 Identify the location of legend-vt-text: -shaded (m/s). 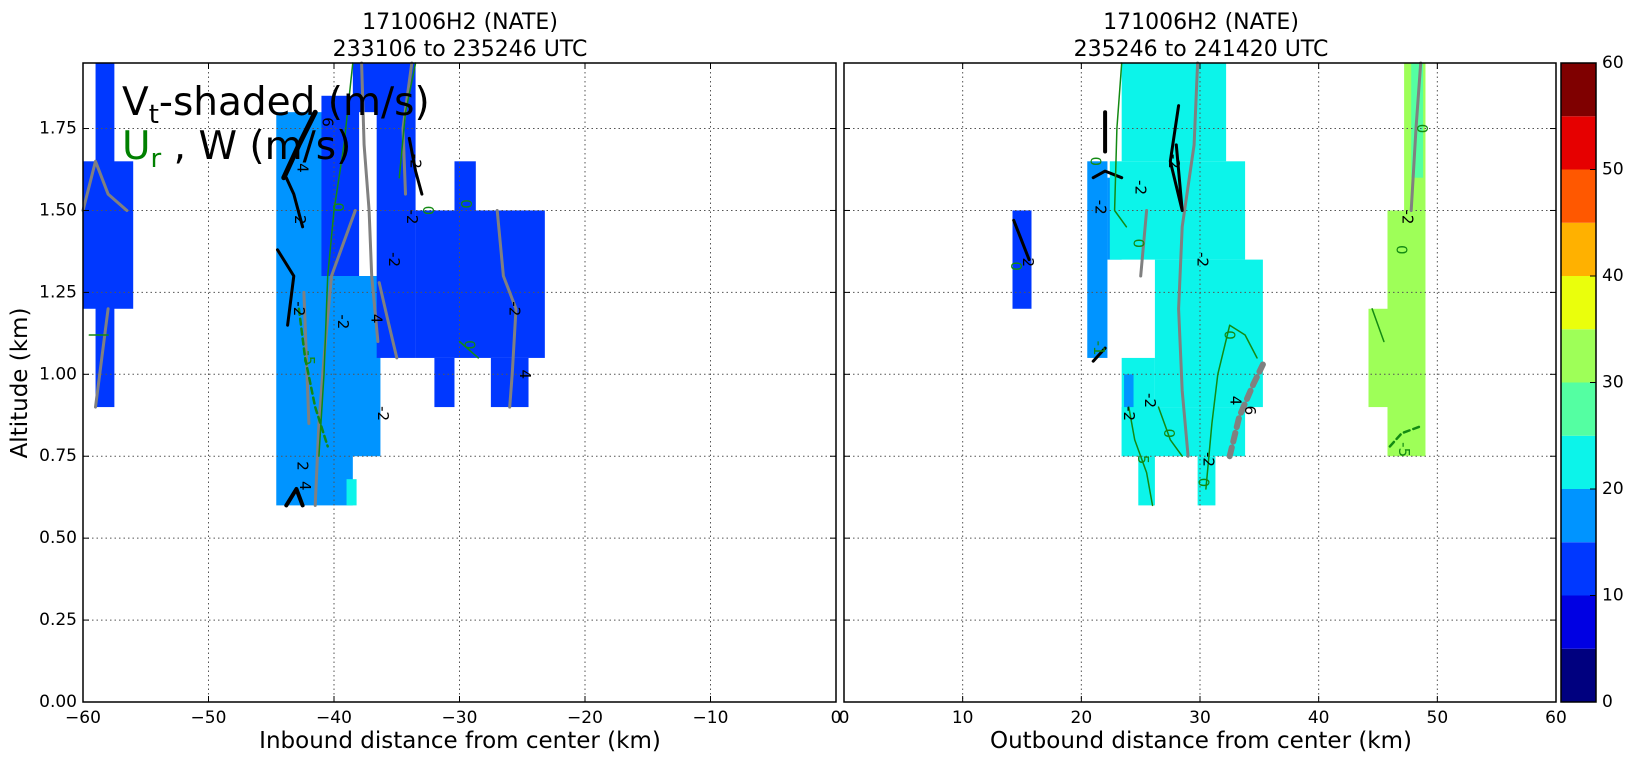
(294, 102).